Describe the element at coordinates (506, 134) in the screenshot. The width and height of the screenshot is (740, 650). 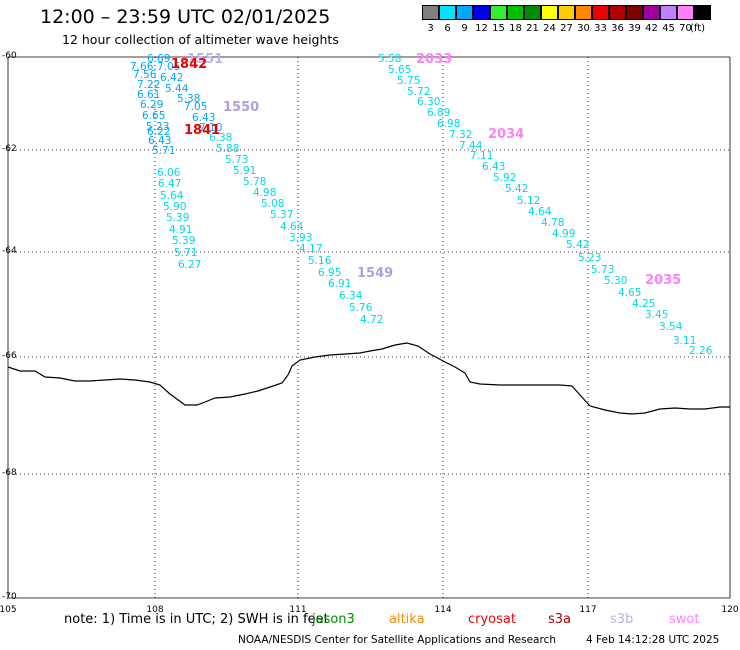
I see `pass-time-label: 2034` at that location.